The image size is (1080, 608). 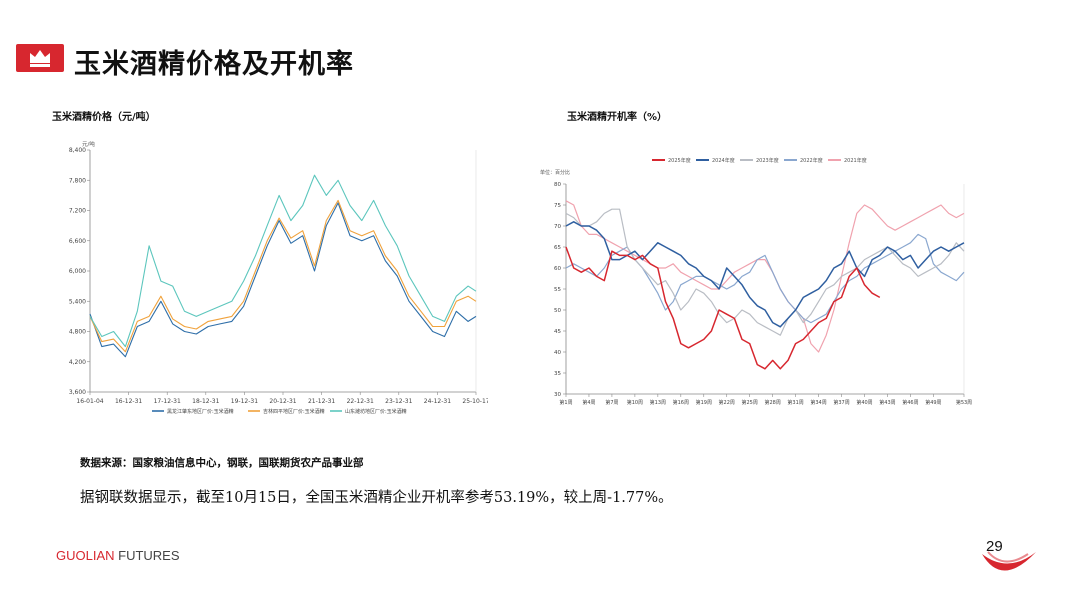 I want to click on y-tick-label: 35, so click(x=557, y=374).